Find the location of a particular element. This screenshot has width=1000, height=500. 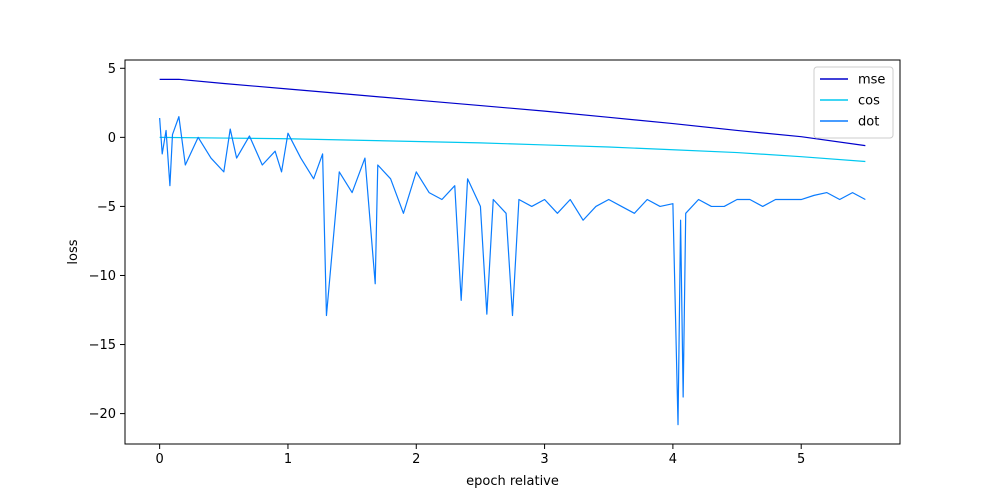

x-tick-label: 4 is located at coordinates (673, 459).